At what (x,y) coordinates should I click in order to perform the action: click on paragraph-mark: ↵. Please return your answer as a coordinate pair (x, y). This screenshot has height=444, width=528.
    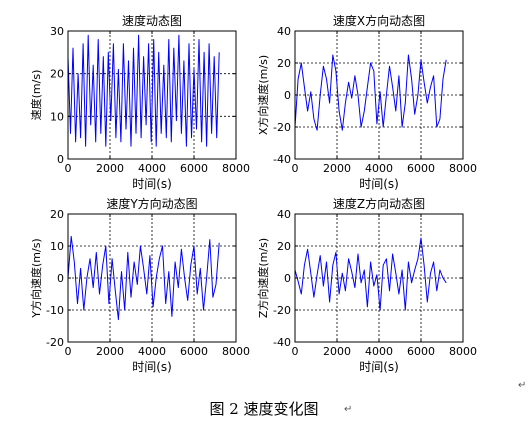
    Looking at the image, I should click on (522, 385).